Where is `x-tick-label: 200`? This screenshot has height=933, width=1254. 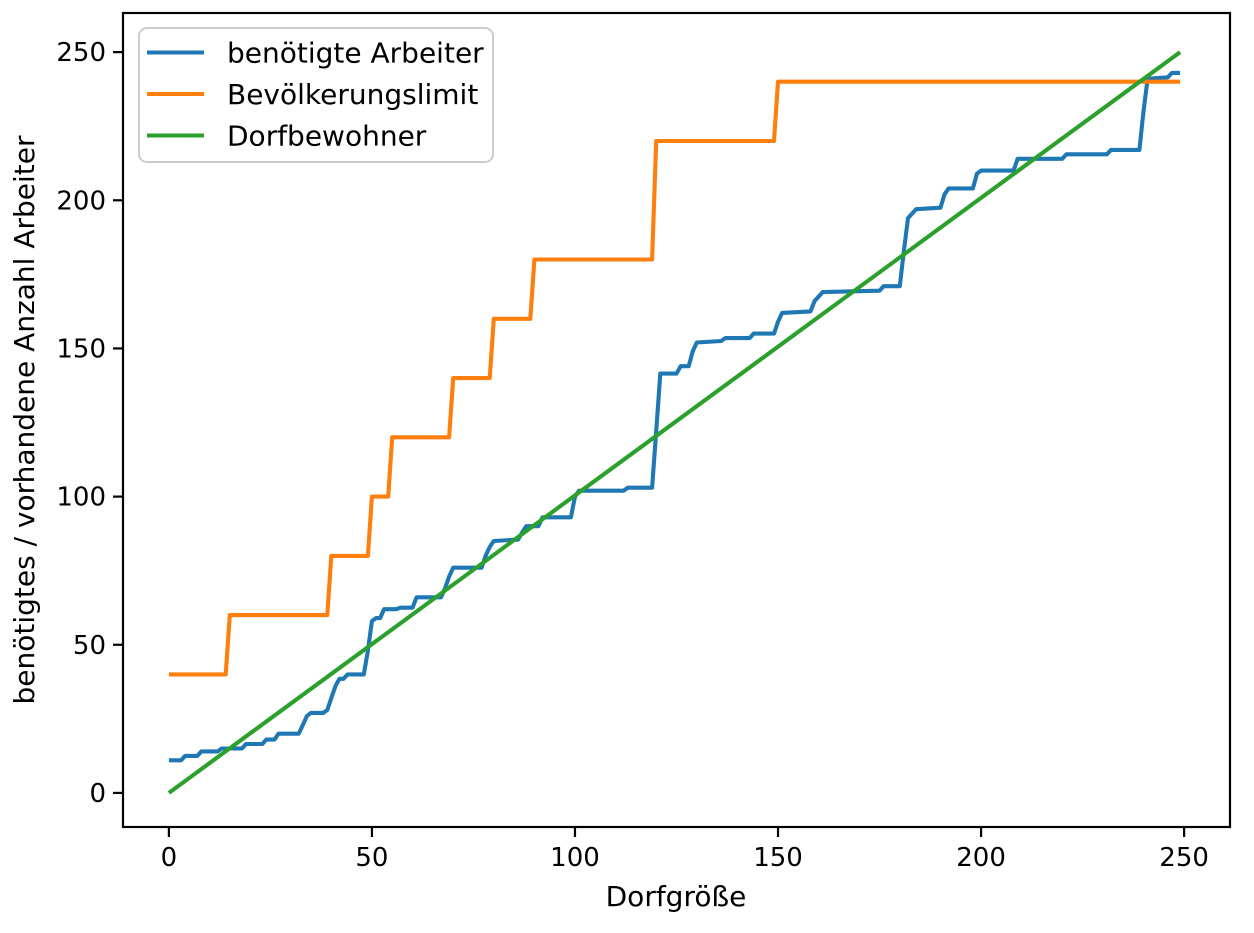 x-tick-label: 200 is located at coordinates (981, 858).